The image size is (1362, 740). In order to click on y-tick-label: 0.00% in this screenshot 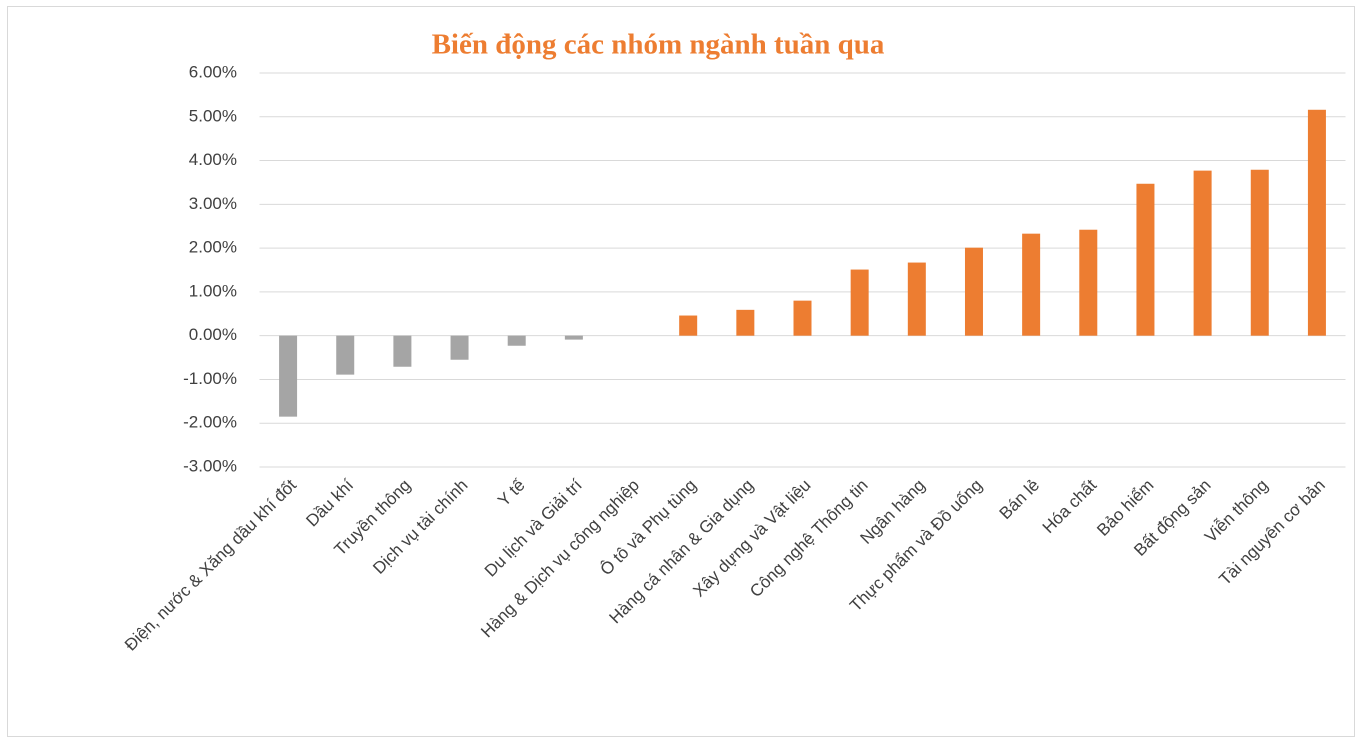, I will do `click(213, 334)`.